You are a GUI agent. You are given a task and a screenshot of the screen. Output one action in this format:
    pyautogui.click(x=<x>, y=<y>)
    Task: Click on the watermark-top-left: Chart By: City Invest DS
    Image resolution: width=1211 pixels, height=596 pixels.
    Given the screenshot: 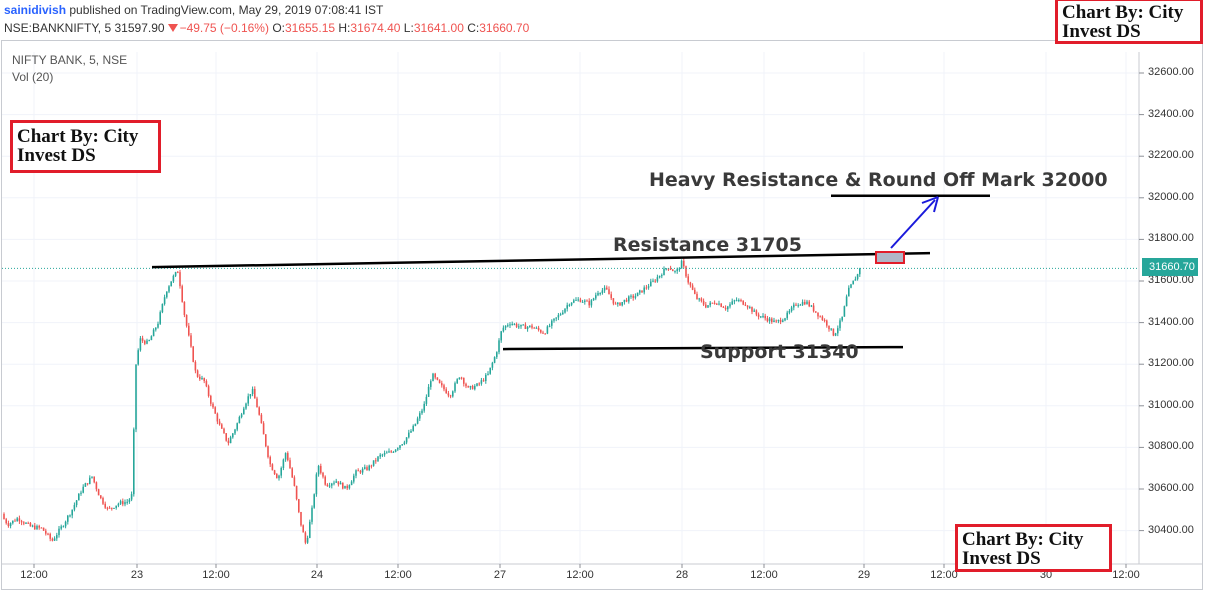 What is the action you would take?
    pyautogui.click(x=85, y=146)
    